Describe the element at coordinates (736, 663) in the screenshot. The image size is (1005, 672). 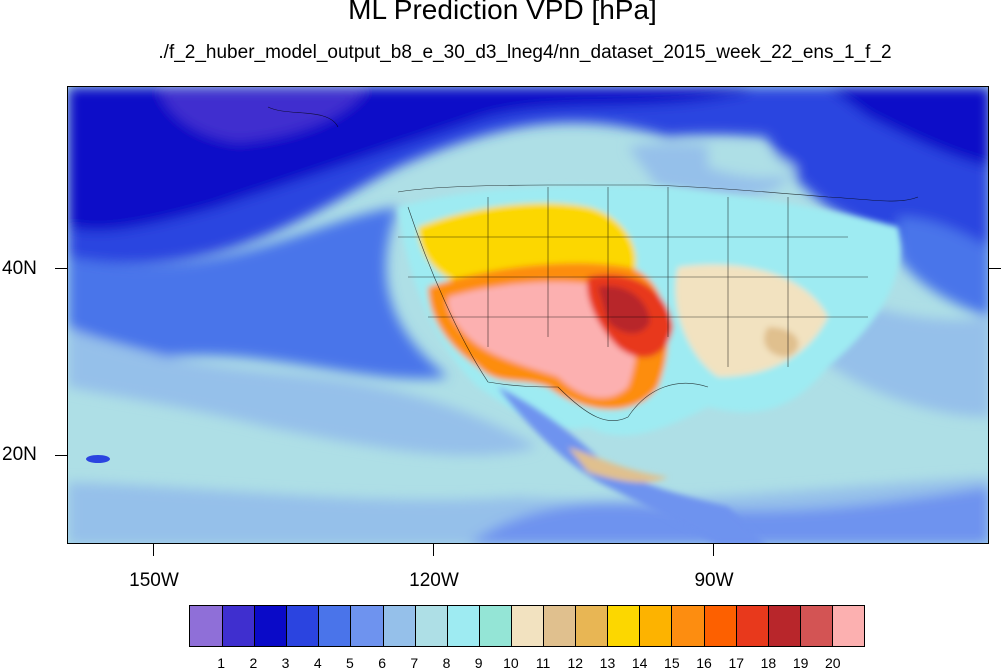
I see `colorbar-label: 17` at that location.